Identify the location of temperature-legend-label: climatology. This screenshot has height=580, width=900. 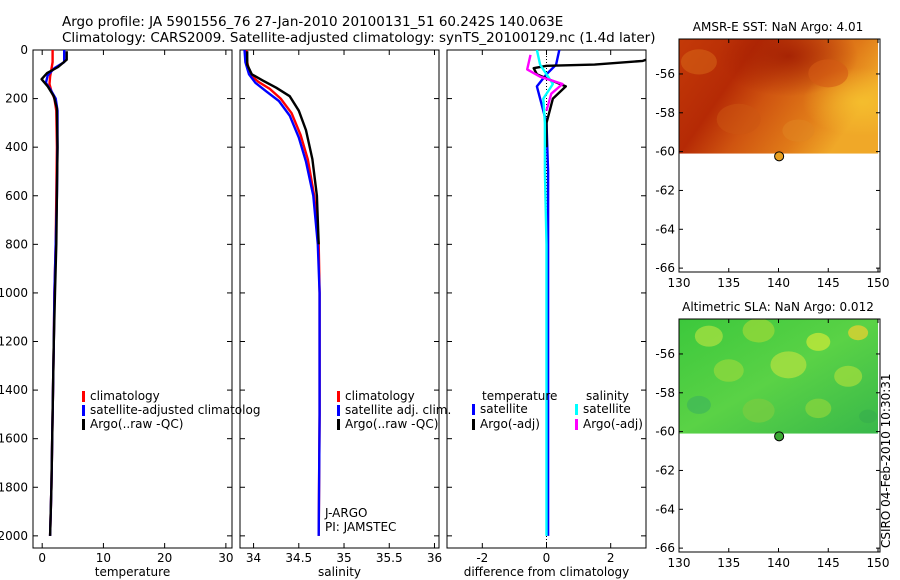
(125, 396).